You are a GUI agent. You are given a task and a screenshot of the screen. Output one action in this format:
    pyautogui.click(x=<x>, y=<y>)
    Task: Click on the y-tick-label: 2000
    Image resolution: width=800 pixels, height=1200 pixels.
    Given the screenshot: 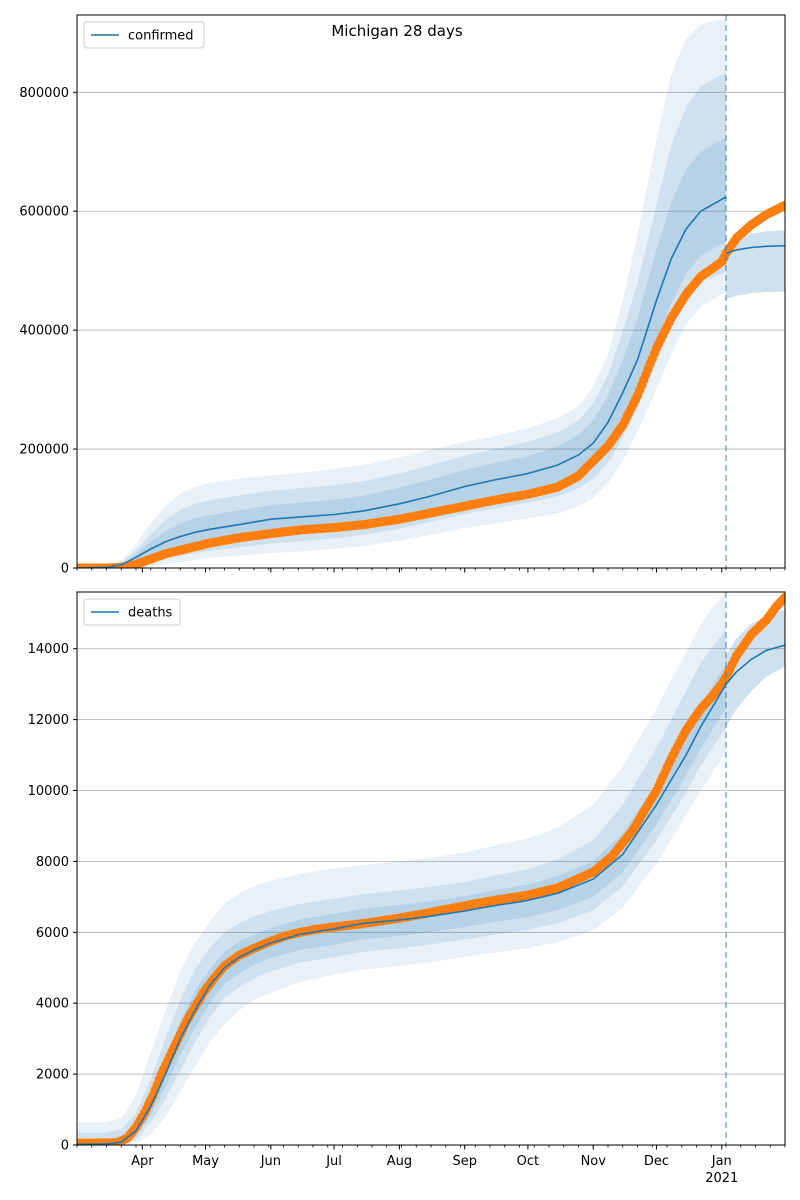 What is the action you would take?
    pyautogui.click(x=52, y=1075)
    